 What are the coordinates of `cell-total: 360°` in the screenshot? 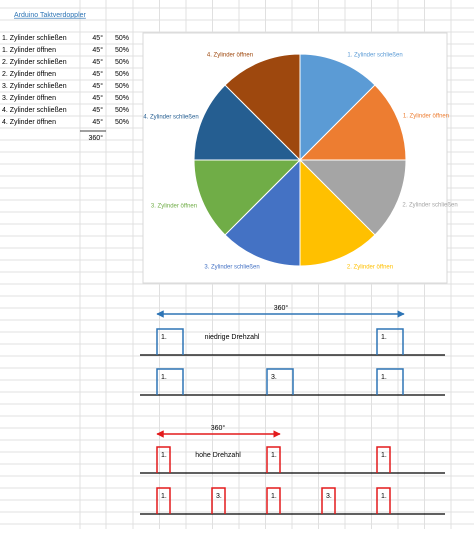 It's located at (96, 138).